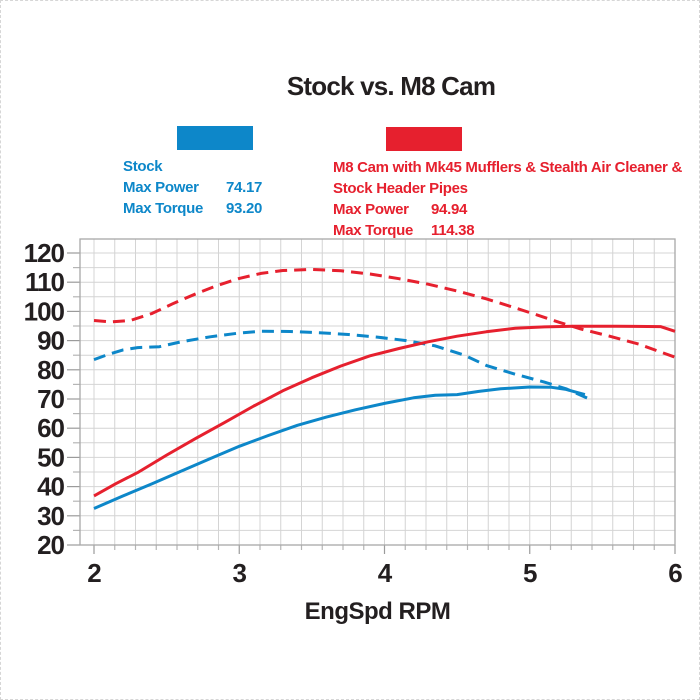  I want to click on legend-swatch-m8cam, so click(424, 139).